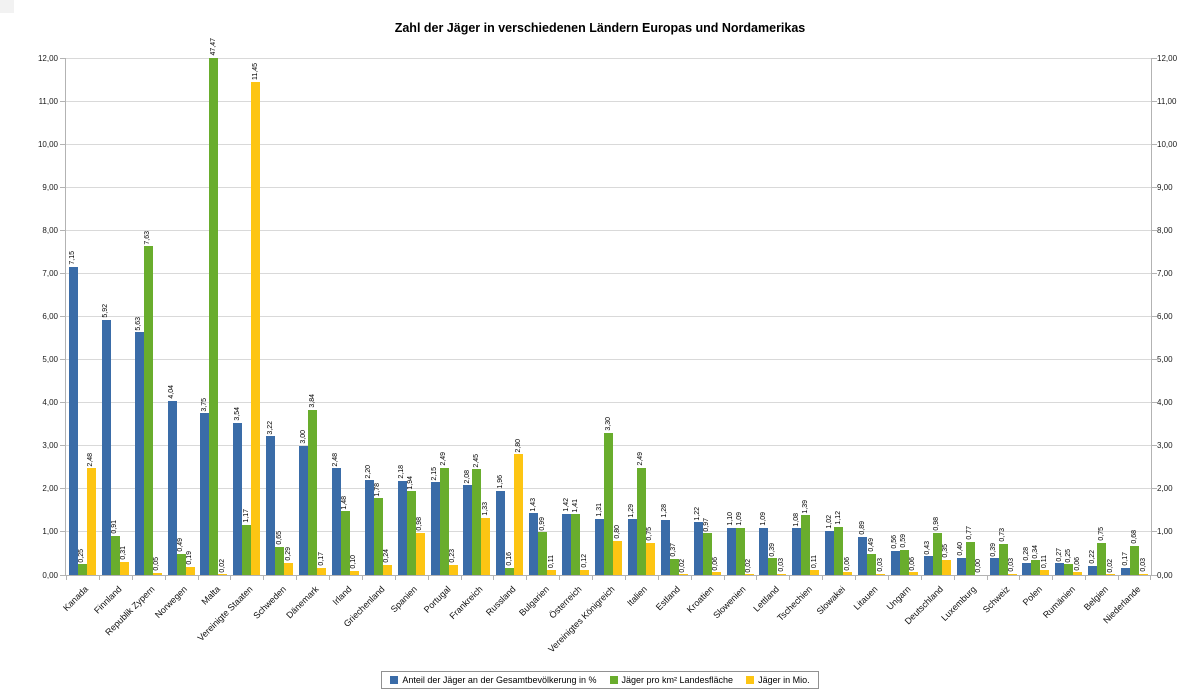  I want to click on legend-label: Jäger pro km² Landesfläche, so click(677, 680).